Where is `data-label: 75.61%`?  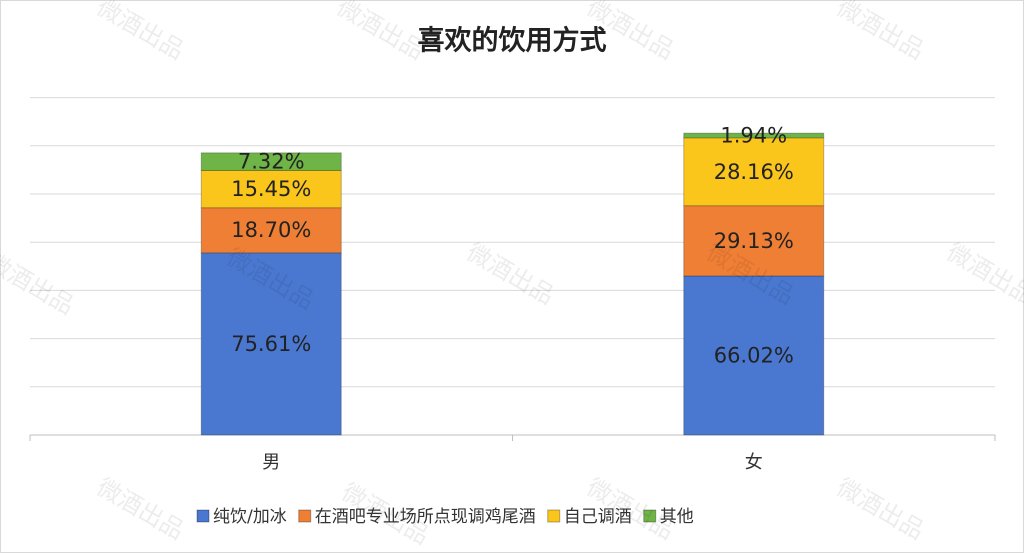 data-label: 75.61% is located at coordinates (271, 344).